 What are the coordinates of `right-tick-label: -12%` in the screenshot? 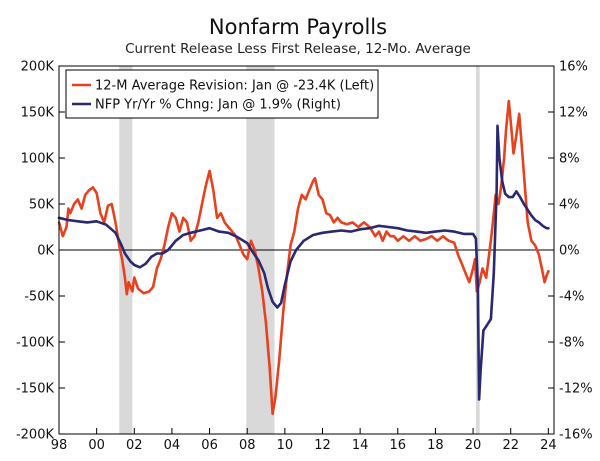 It's located at (576, 389).